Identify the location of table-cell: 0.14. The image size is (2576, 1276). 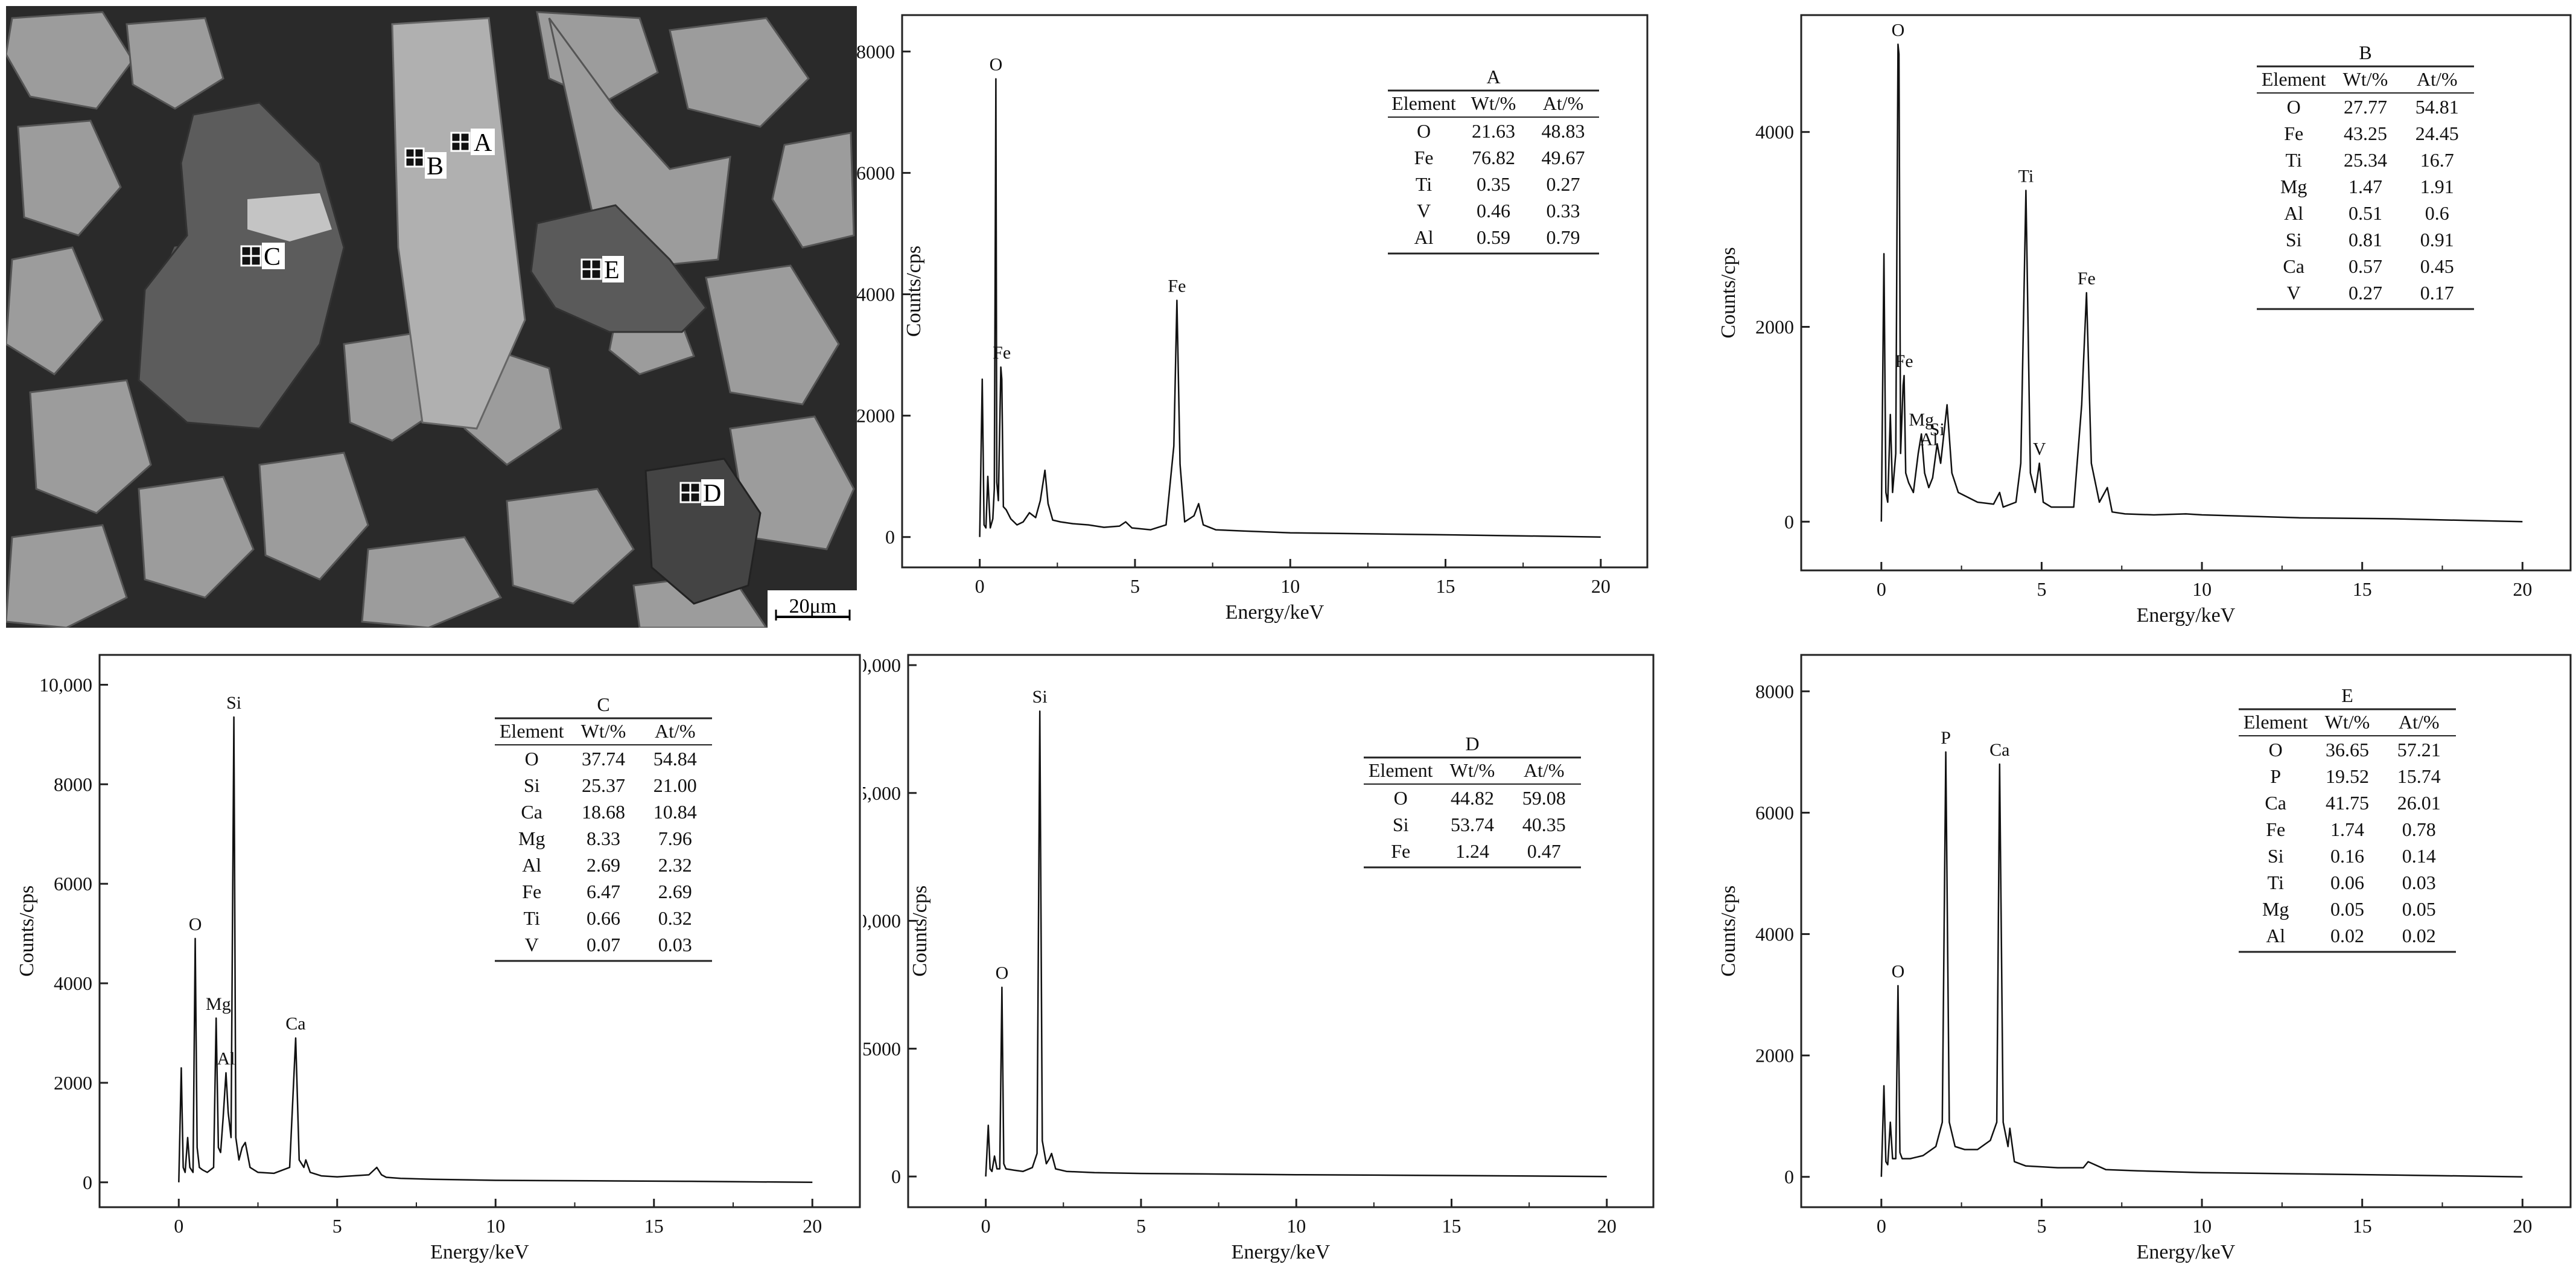
(2419, 856).